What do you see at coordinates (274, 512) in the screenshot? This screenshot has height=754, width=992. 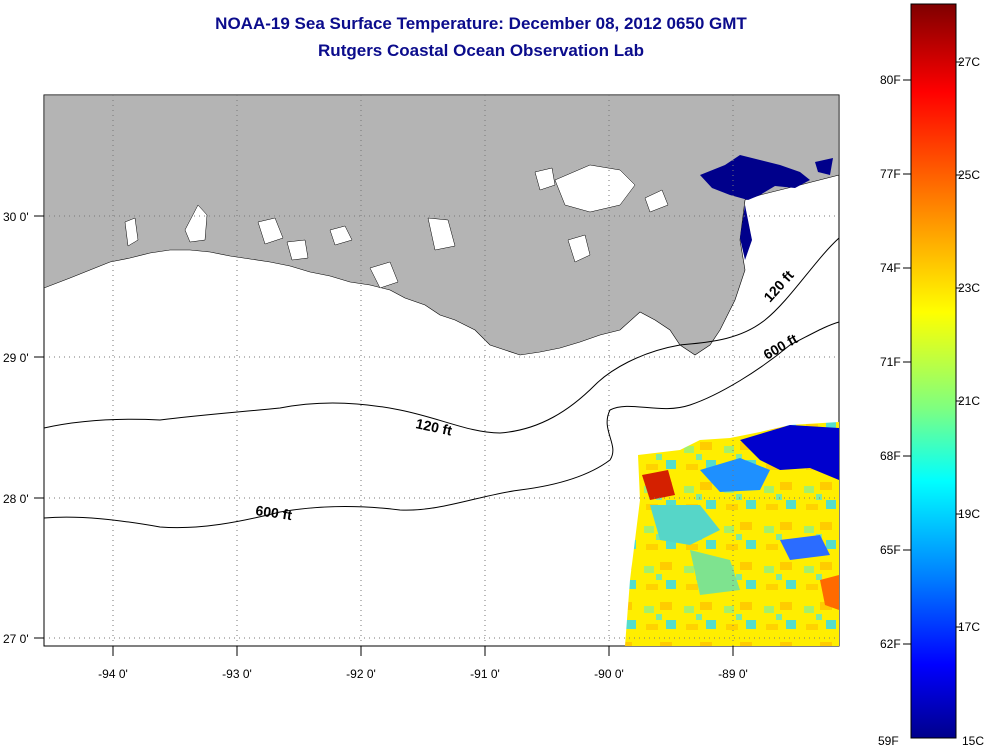 I see `contour-label-600-west: 600 ft` at bounding box center [274, 512].